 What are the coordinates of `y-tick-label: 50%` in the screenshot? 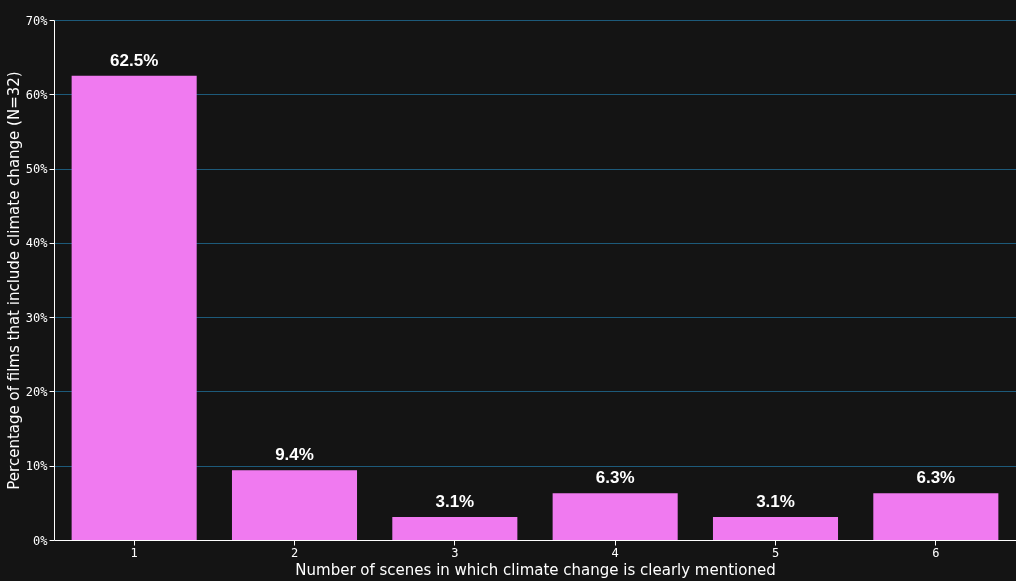 It's located at (37, 169).